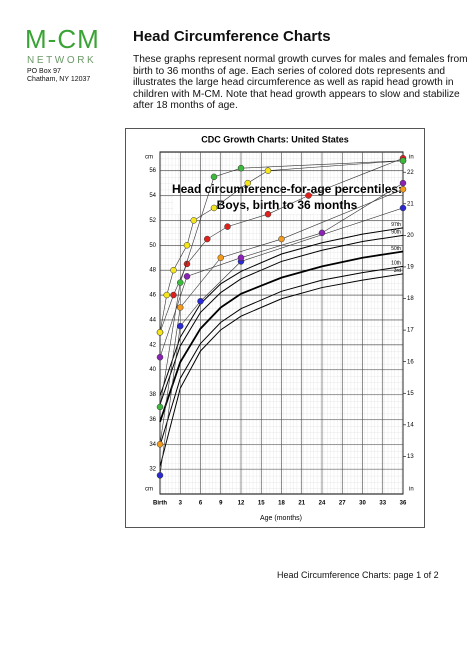 This screenshot has height=669, width=474. I want to click on address-line: PO Box 97, so click(44, 71).